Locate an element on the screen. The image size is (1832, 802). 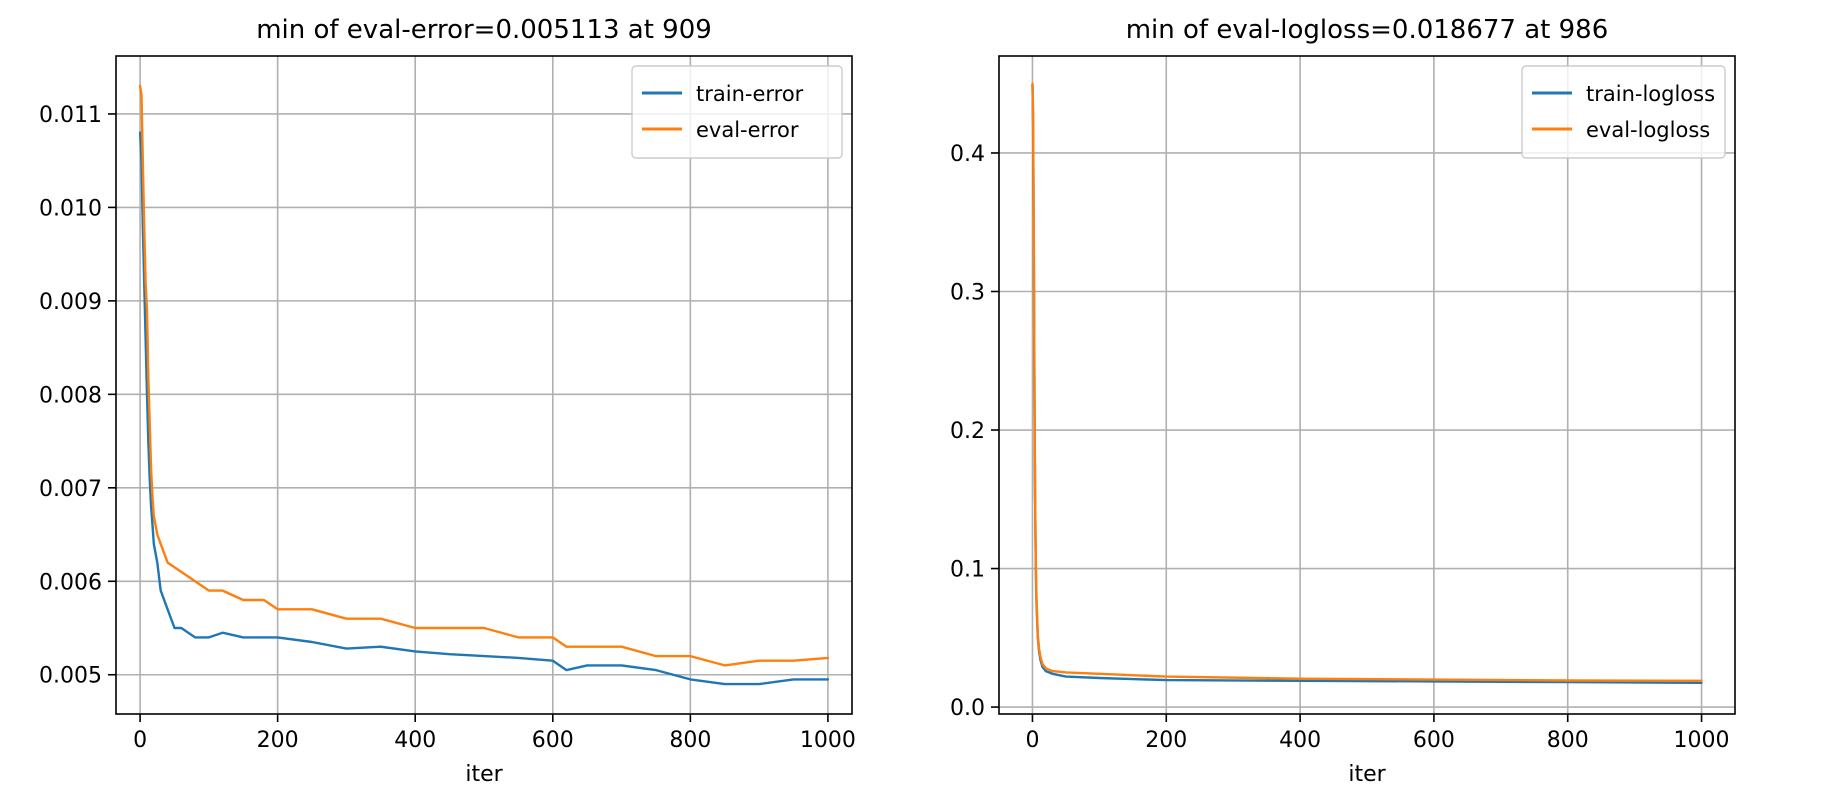
y-tick-label: 0.006 is located at coordinates (70, 582).